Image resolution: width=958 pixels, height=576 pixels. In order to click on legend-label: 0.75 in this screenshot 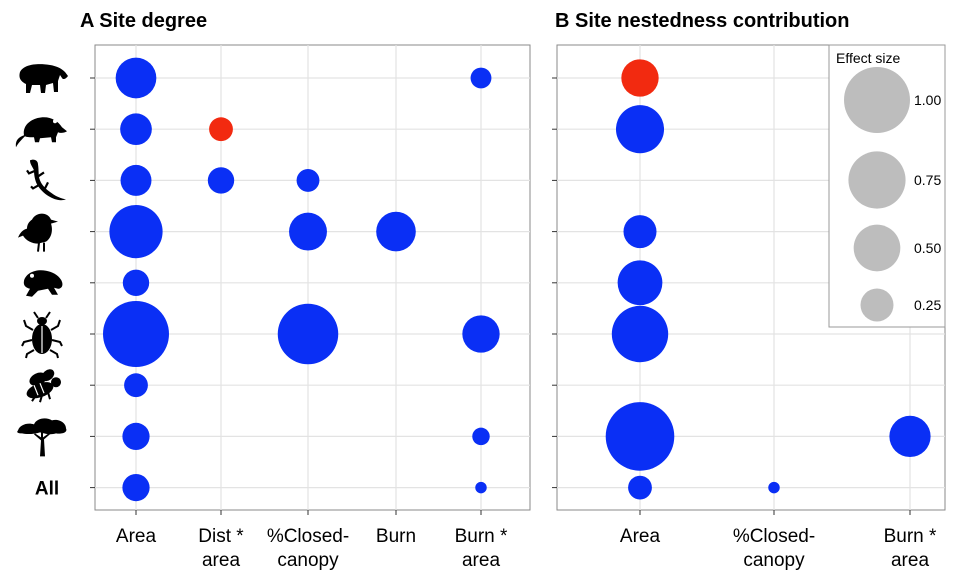, I will do `click(927, 180)`.